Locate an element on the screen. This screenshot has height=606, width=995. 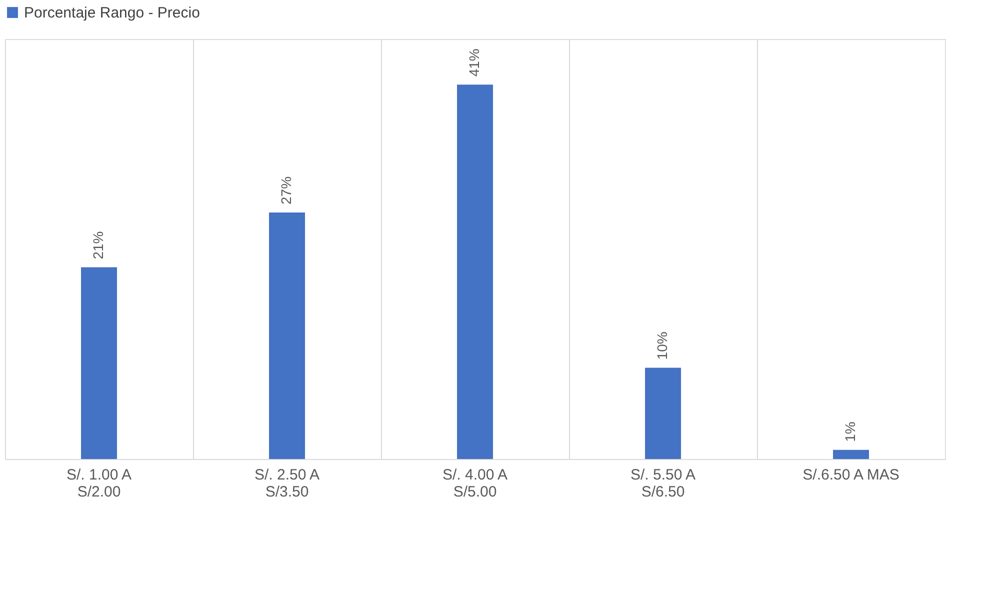
x-tick-label: S/. 2.50 A S/3.50 is located at coordinates (287, 483).